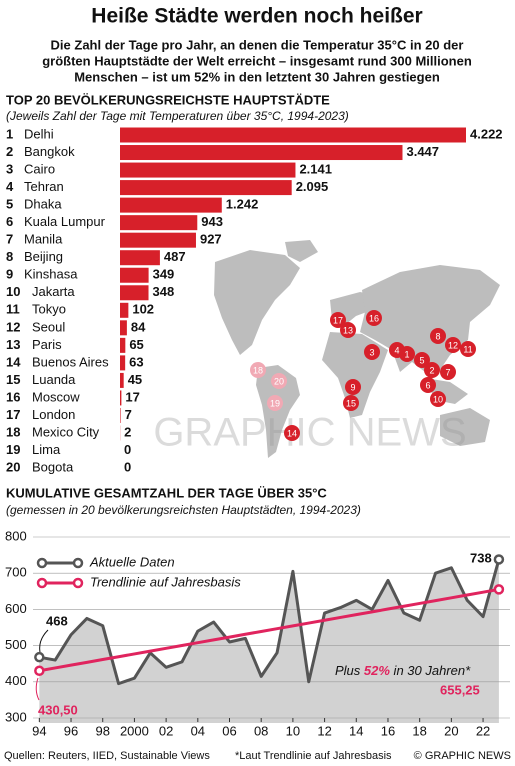 This screenshot has height=766, width=515. I want to click on value-label: 4.222, so click(486, 133).